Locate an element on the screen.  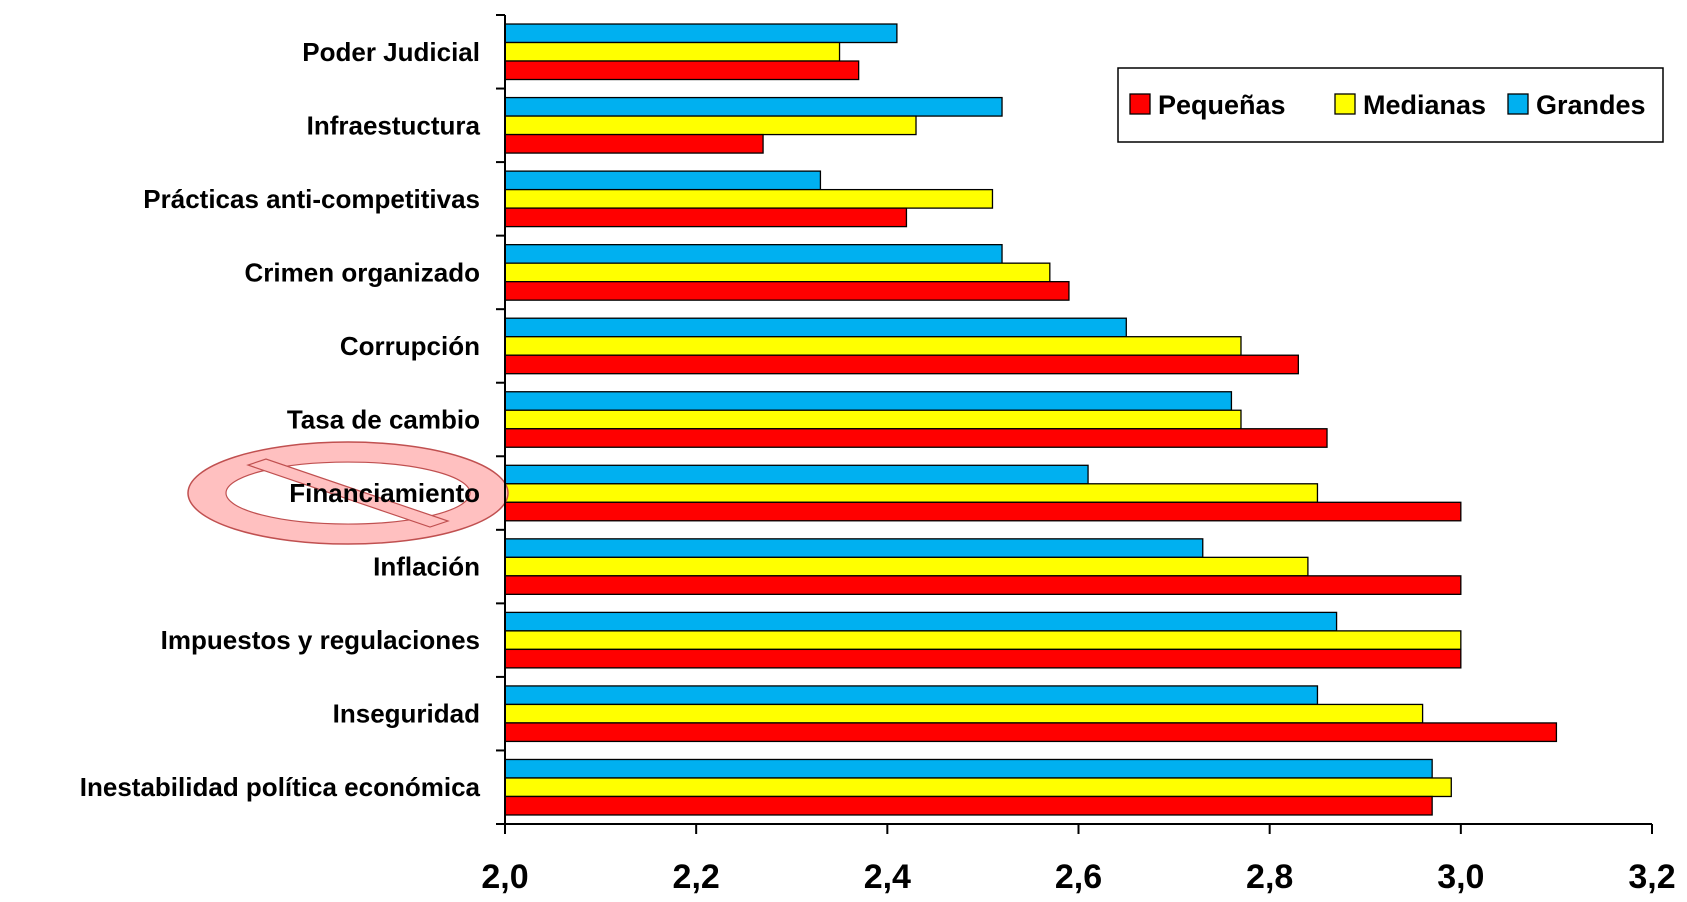
bar-pequenas-financiamiento is located at coordinates (983, 511).